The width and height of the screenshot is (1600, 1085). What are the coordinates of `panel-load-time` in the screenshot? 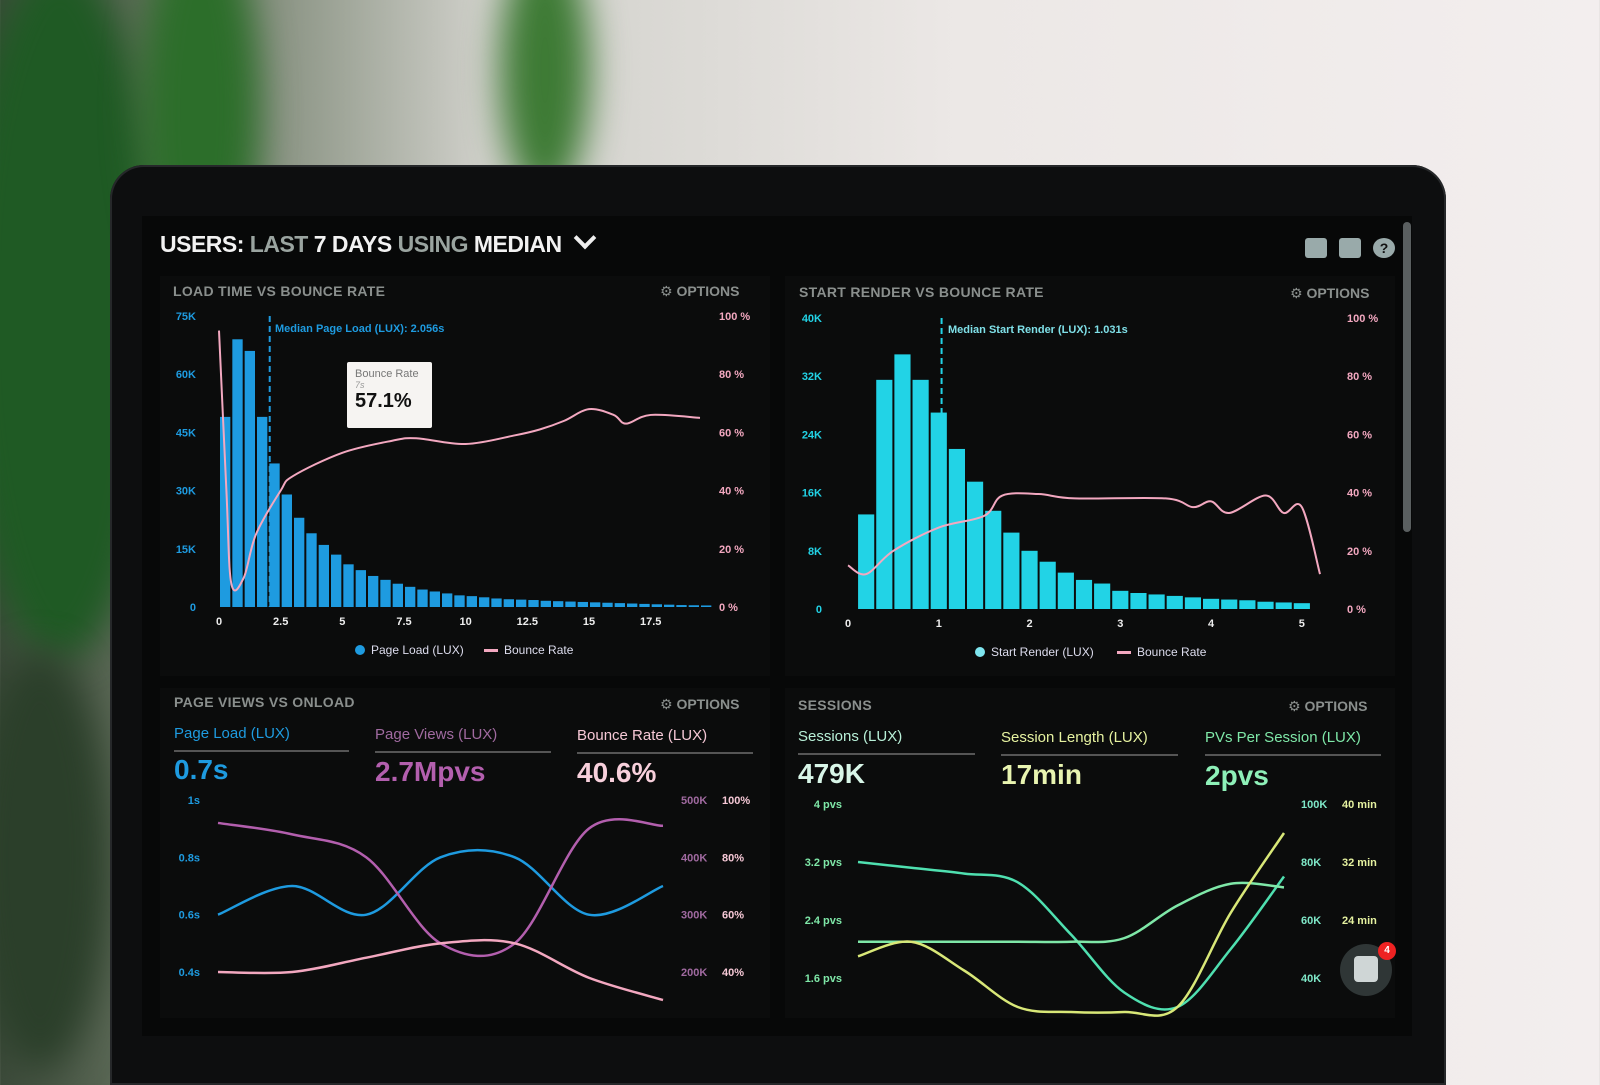 It's located at (465, 476).